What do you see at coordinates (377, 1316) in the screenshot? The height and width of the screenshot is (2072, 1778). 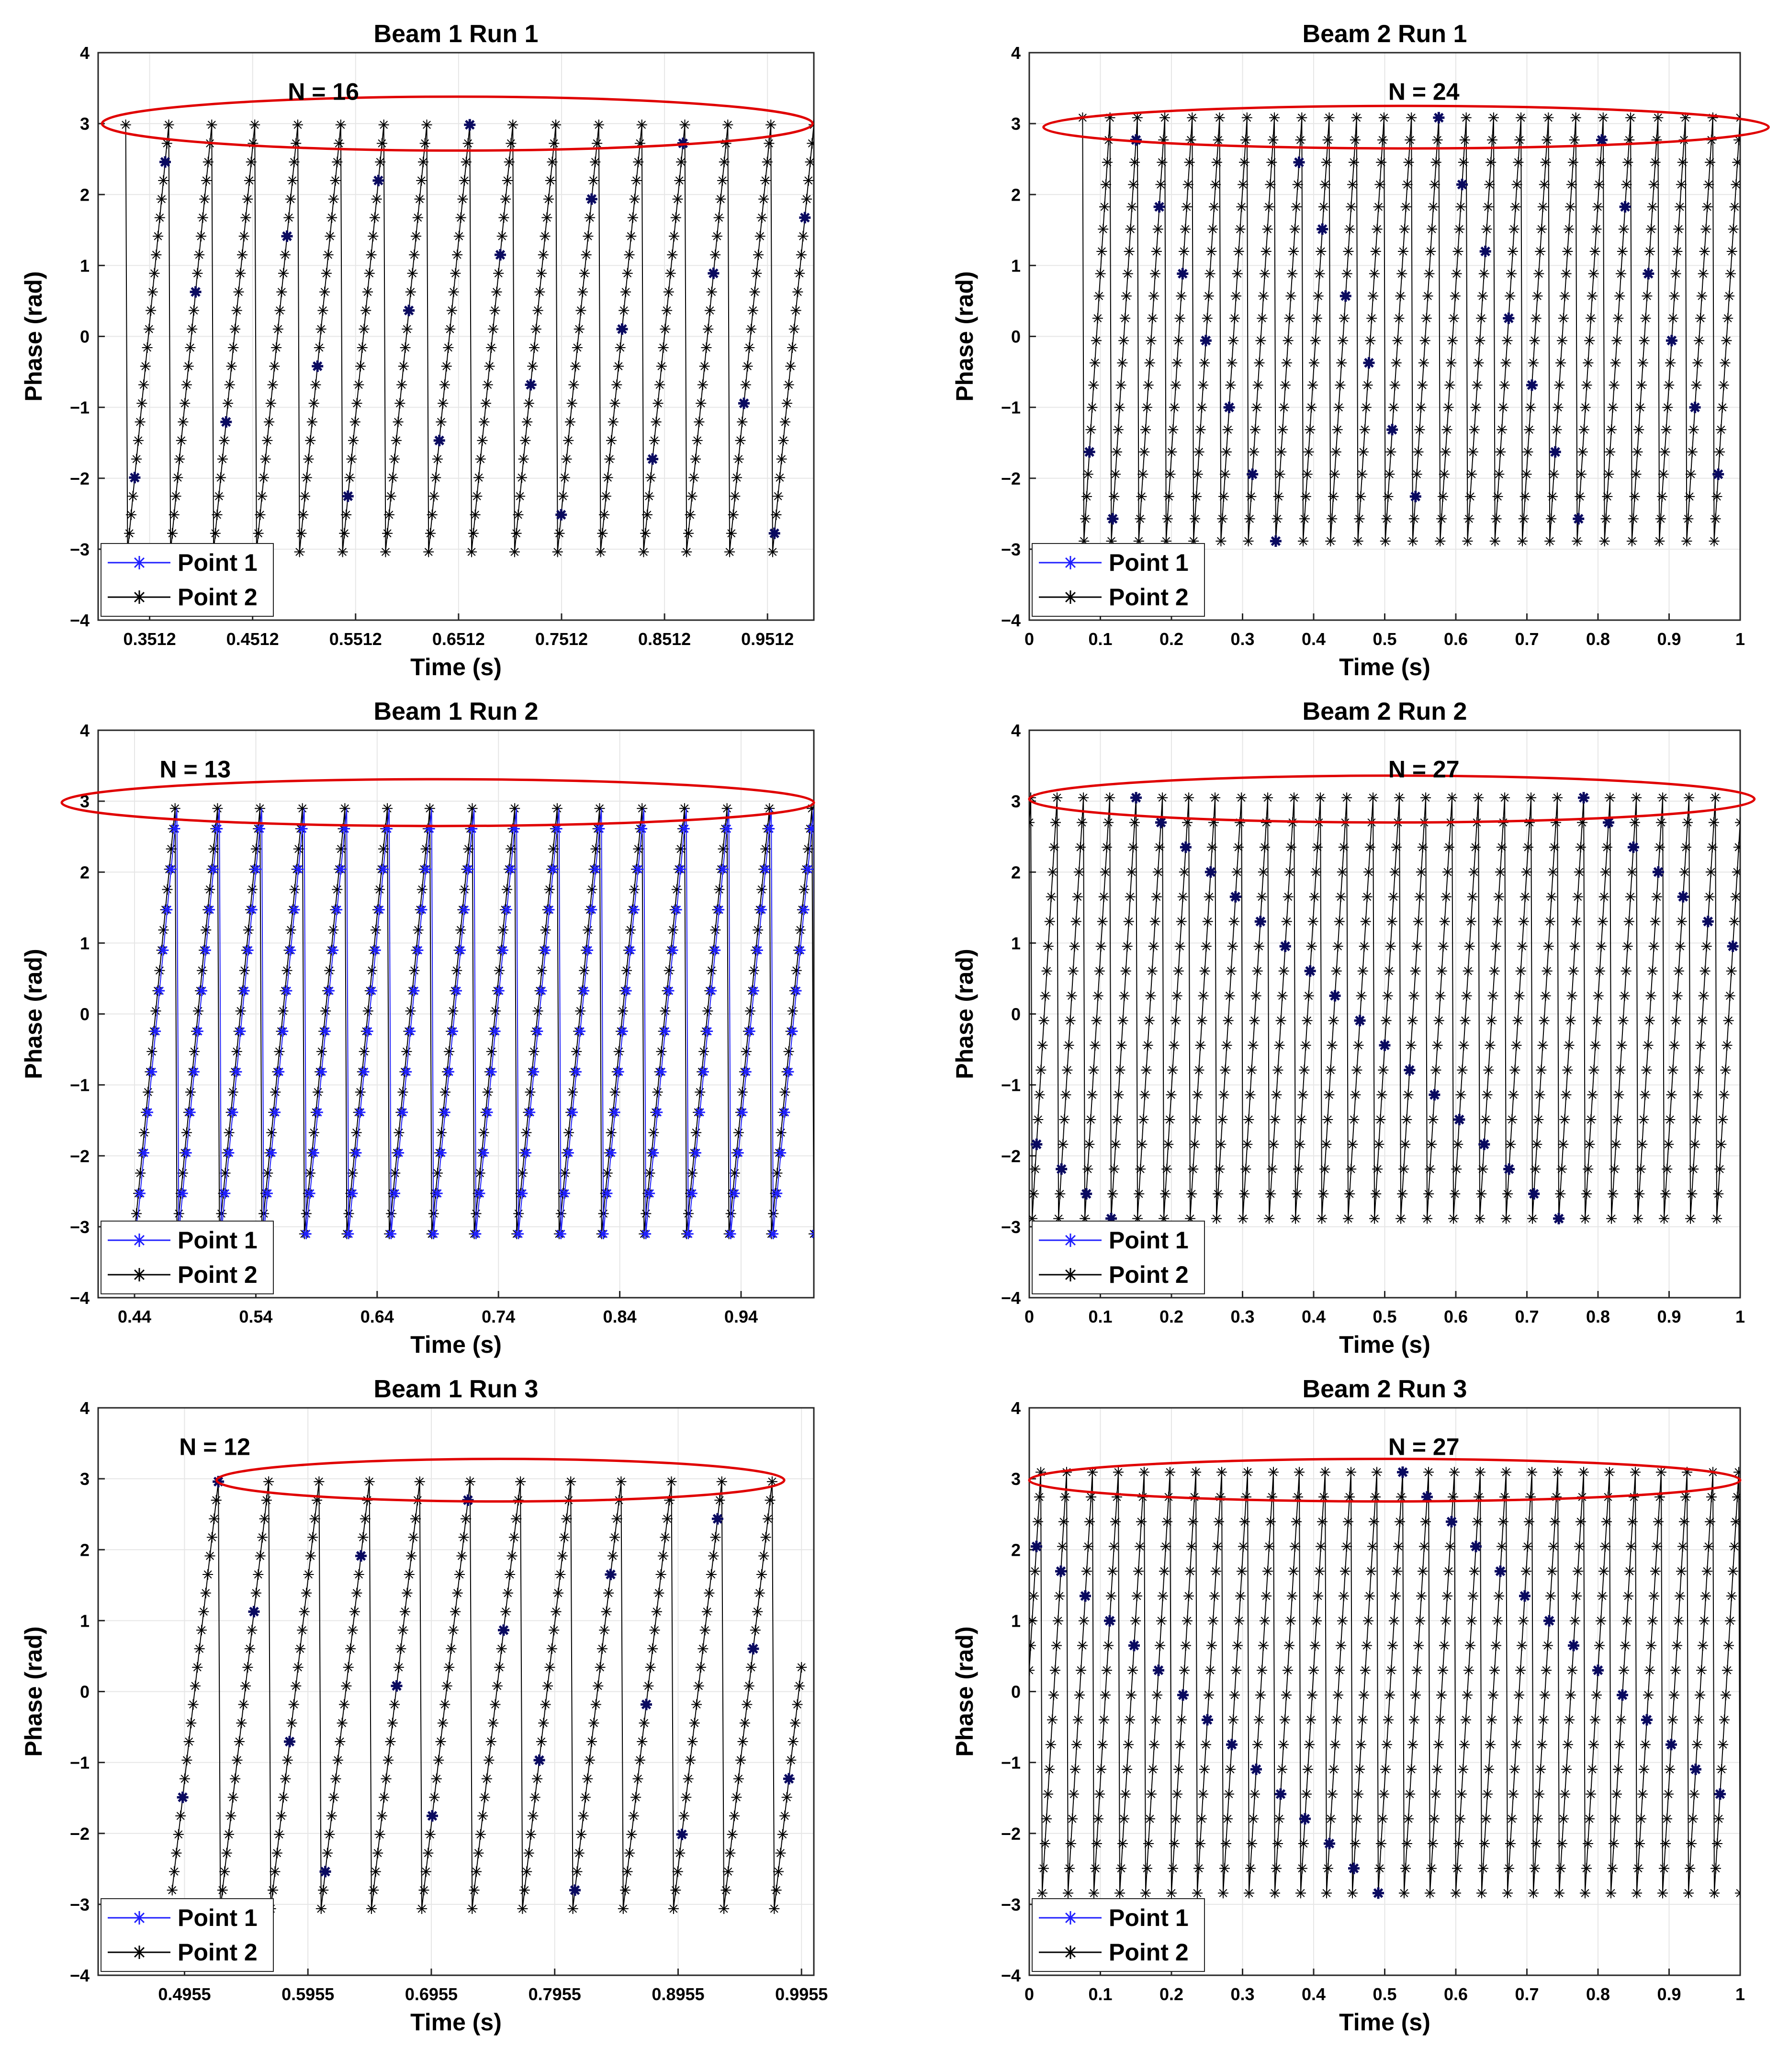 I see `x-tick-label: 0.64` at bounding box center [377, 1316].